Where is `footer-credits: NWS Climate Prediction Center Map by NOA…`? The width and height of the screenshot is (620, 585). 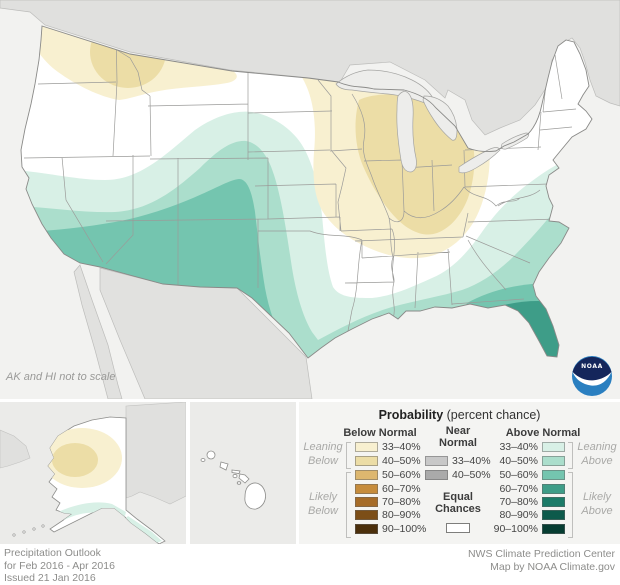
footer-credits: NWS Climate Prediction Center Map by NOA… is located at coordinates (541, 560).